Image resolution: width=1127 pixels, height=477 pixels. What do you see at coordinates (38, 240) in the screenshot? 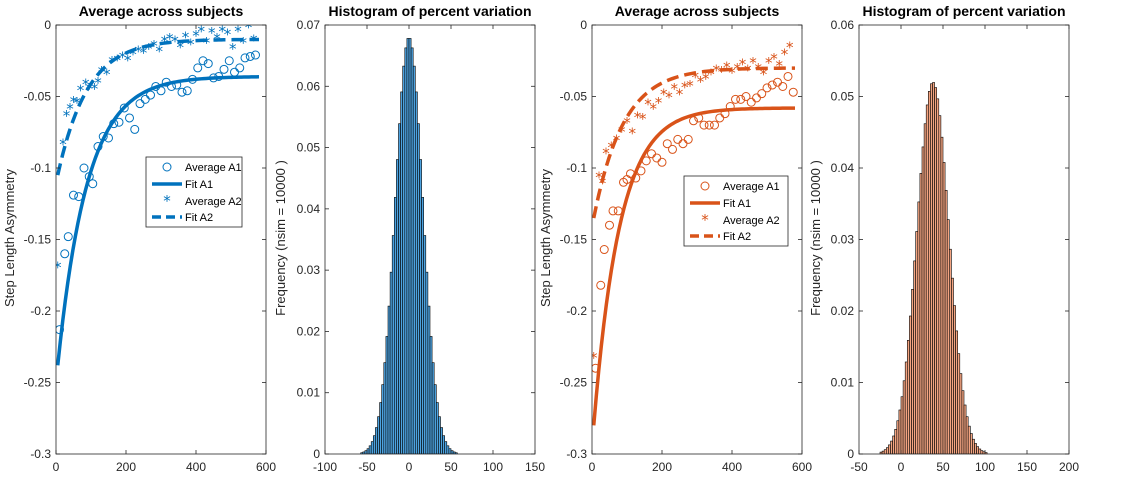
I see `y-tick-label: -0.15` at bounding box center [38, 240].